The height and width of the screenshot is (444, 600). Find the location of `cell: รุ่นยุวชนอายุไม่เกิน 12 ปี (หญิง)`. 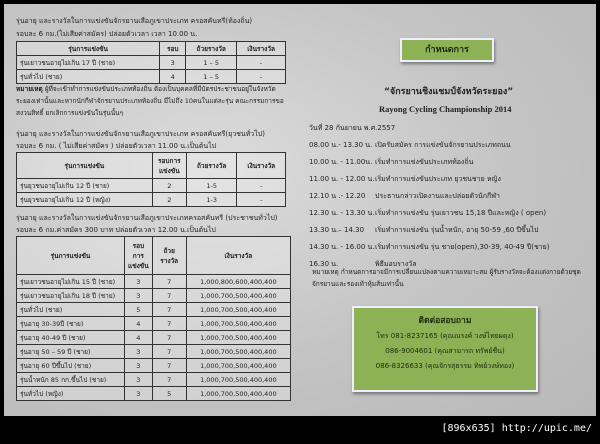

cell: รุ่นยุวชนอายุไม่เกิน 12 ปี (หญิง) is located at coordinates (84, 199).